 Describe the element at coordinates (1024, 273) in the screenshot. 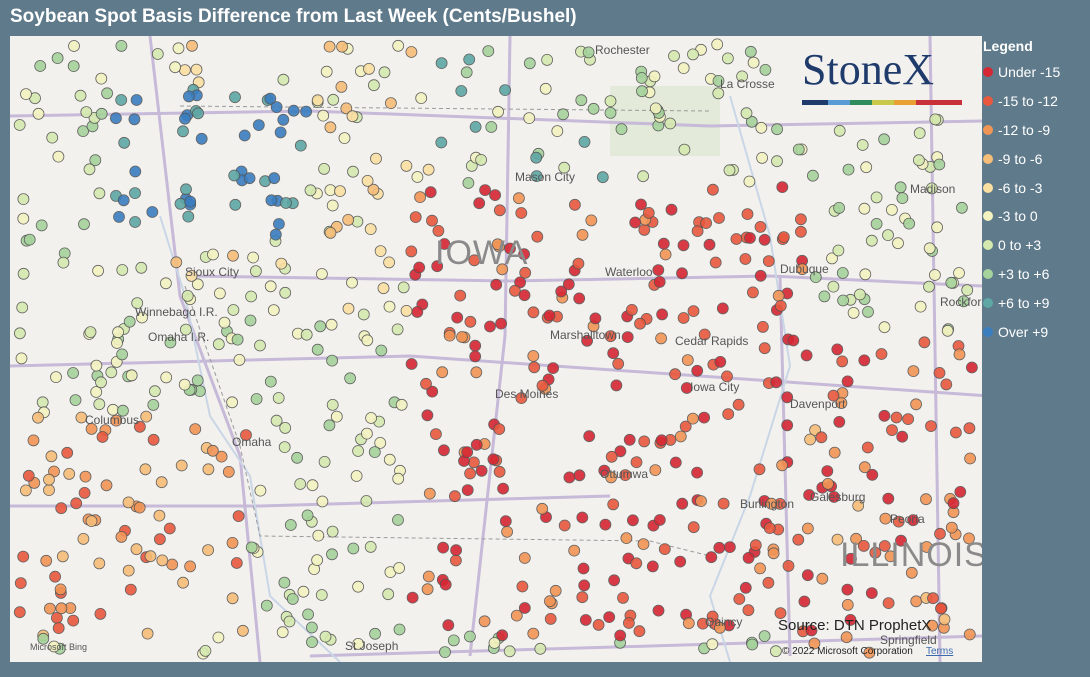

I see `legend-label: +3 to +6` at that location.